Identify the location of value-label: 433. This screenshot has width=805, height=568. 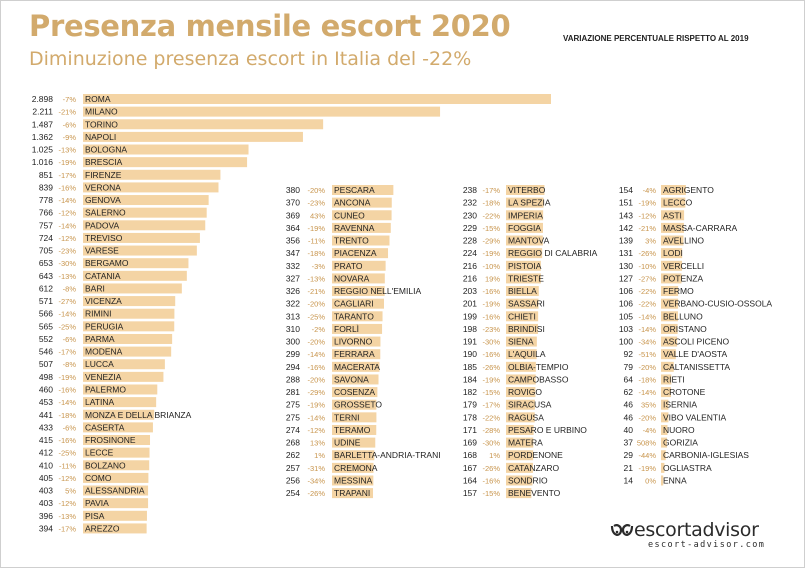
(46, 427).